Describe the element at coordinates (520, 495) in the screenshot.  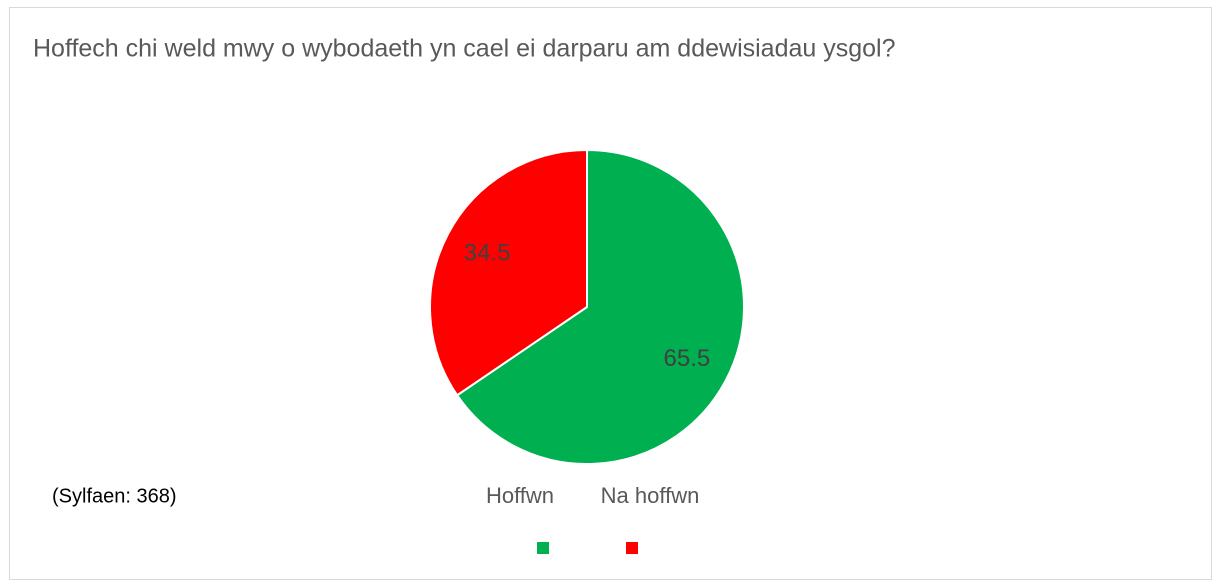
I see `legend-label: Hoffwn` at that location.